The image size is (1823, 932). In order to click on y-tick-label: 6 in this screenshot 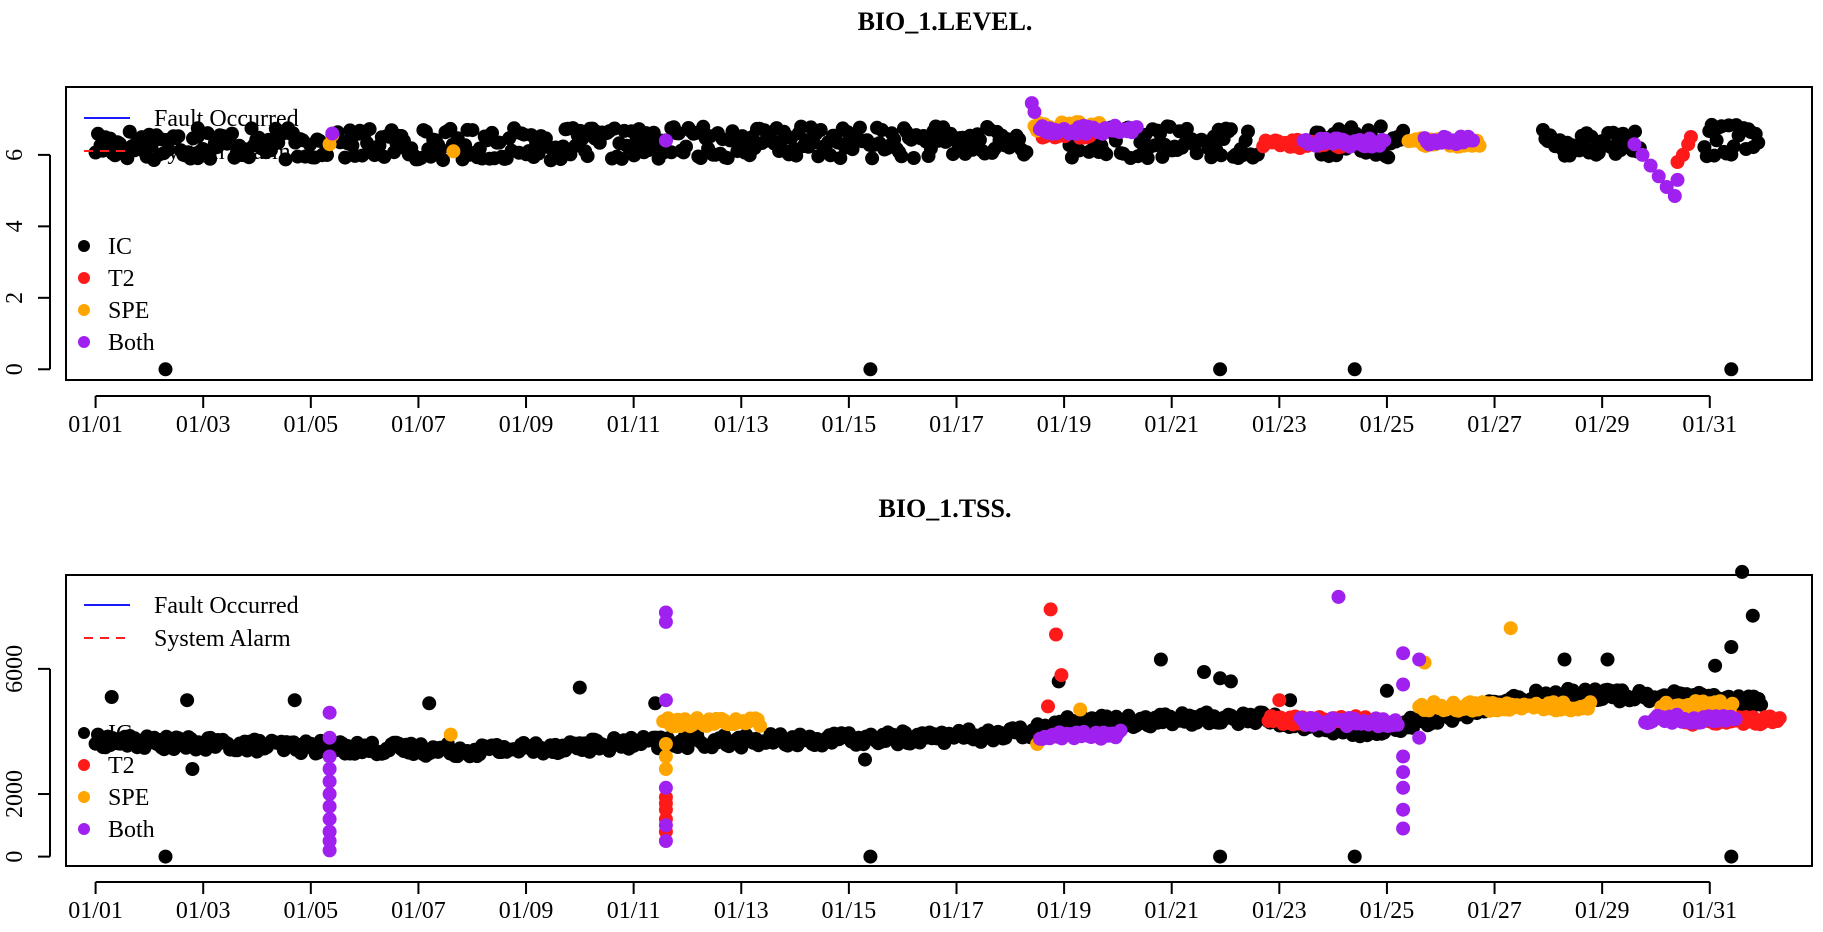, I will do `click(15, 155)`.